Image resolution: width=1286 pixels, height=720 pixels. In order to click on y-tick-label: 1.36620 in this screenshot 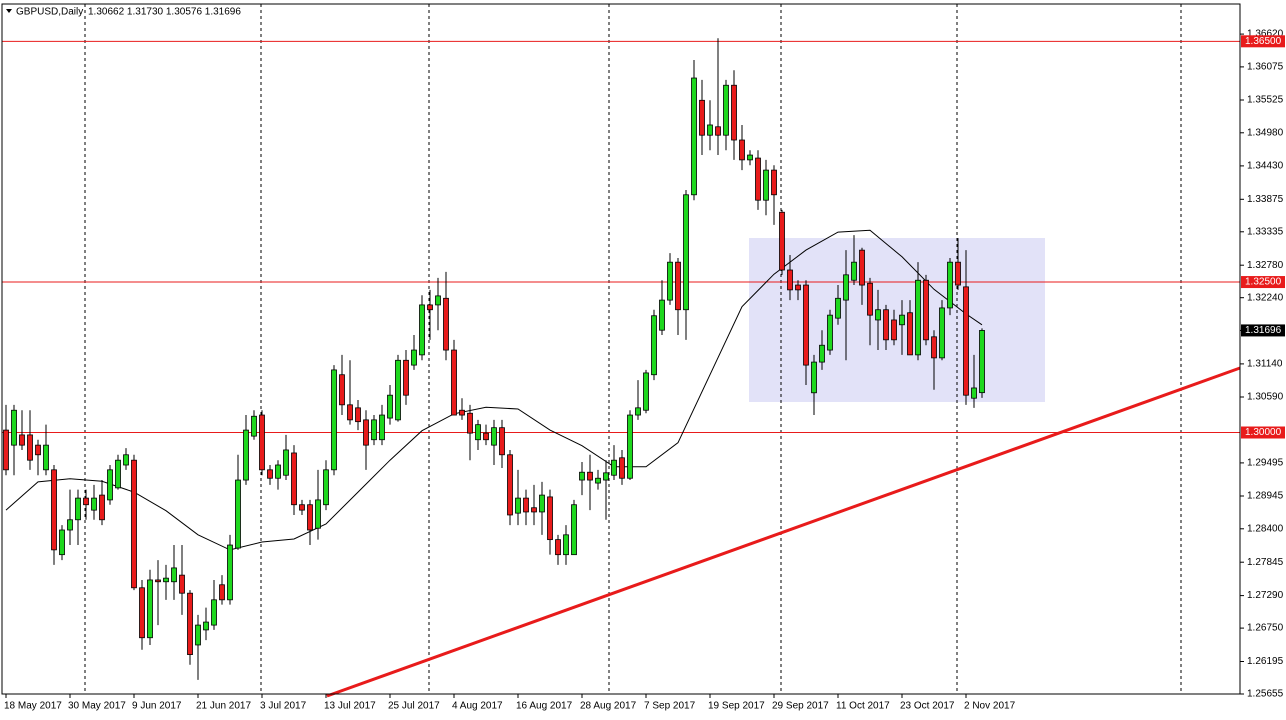, I will do `click(1265, 34)`.